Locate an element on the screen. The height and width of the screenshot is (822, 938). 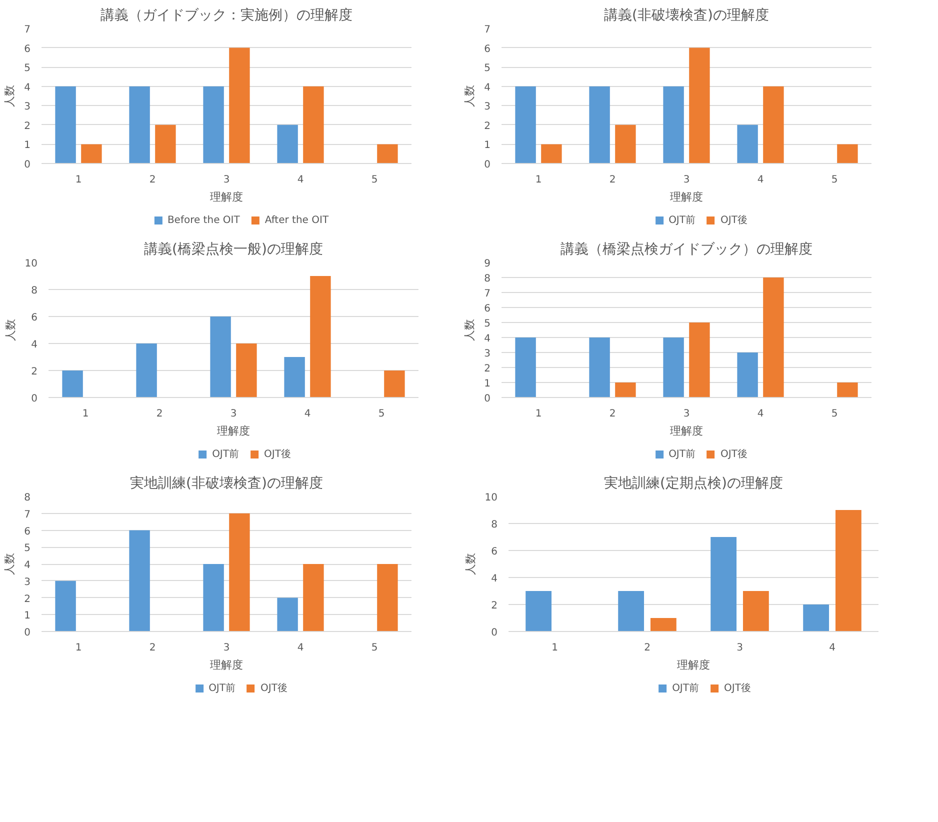
y-tick-label: 9 is located at coordinates (487, 264).